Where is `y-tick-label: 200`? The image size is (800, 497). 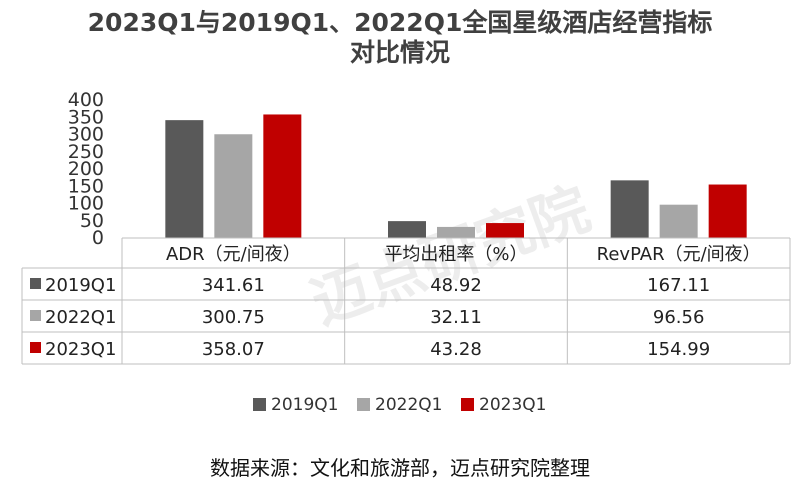 y-tick-label: 200 is located at coordinates (86, 169).